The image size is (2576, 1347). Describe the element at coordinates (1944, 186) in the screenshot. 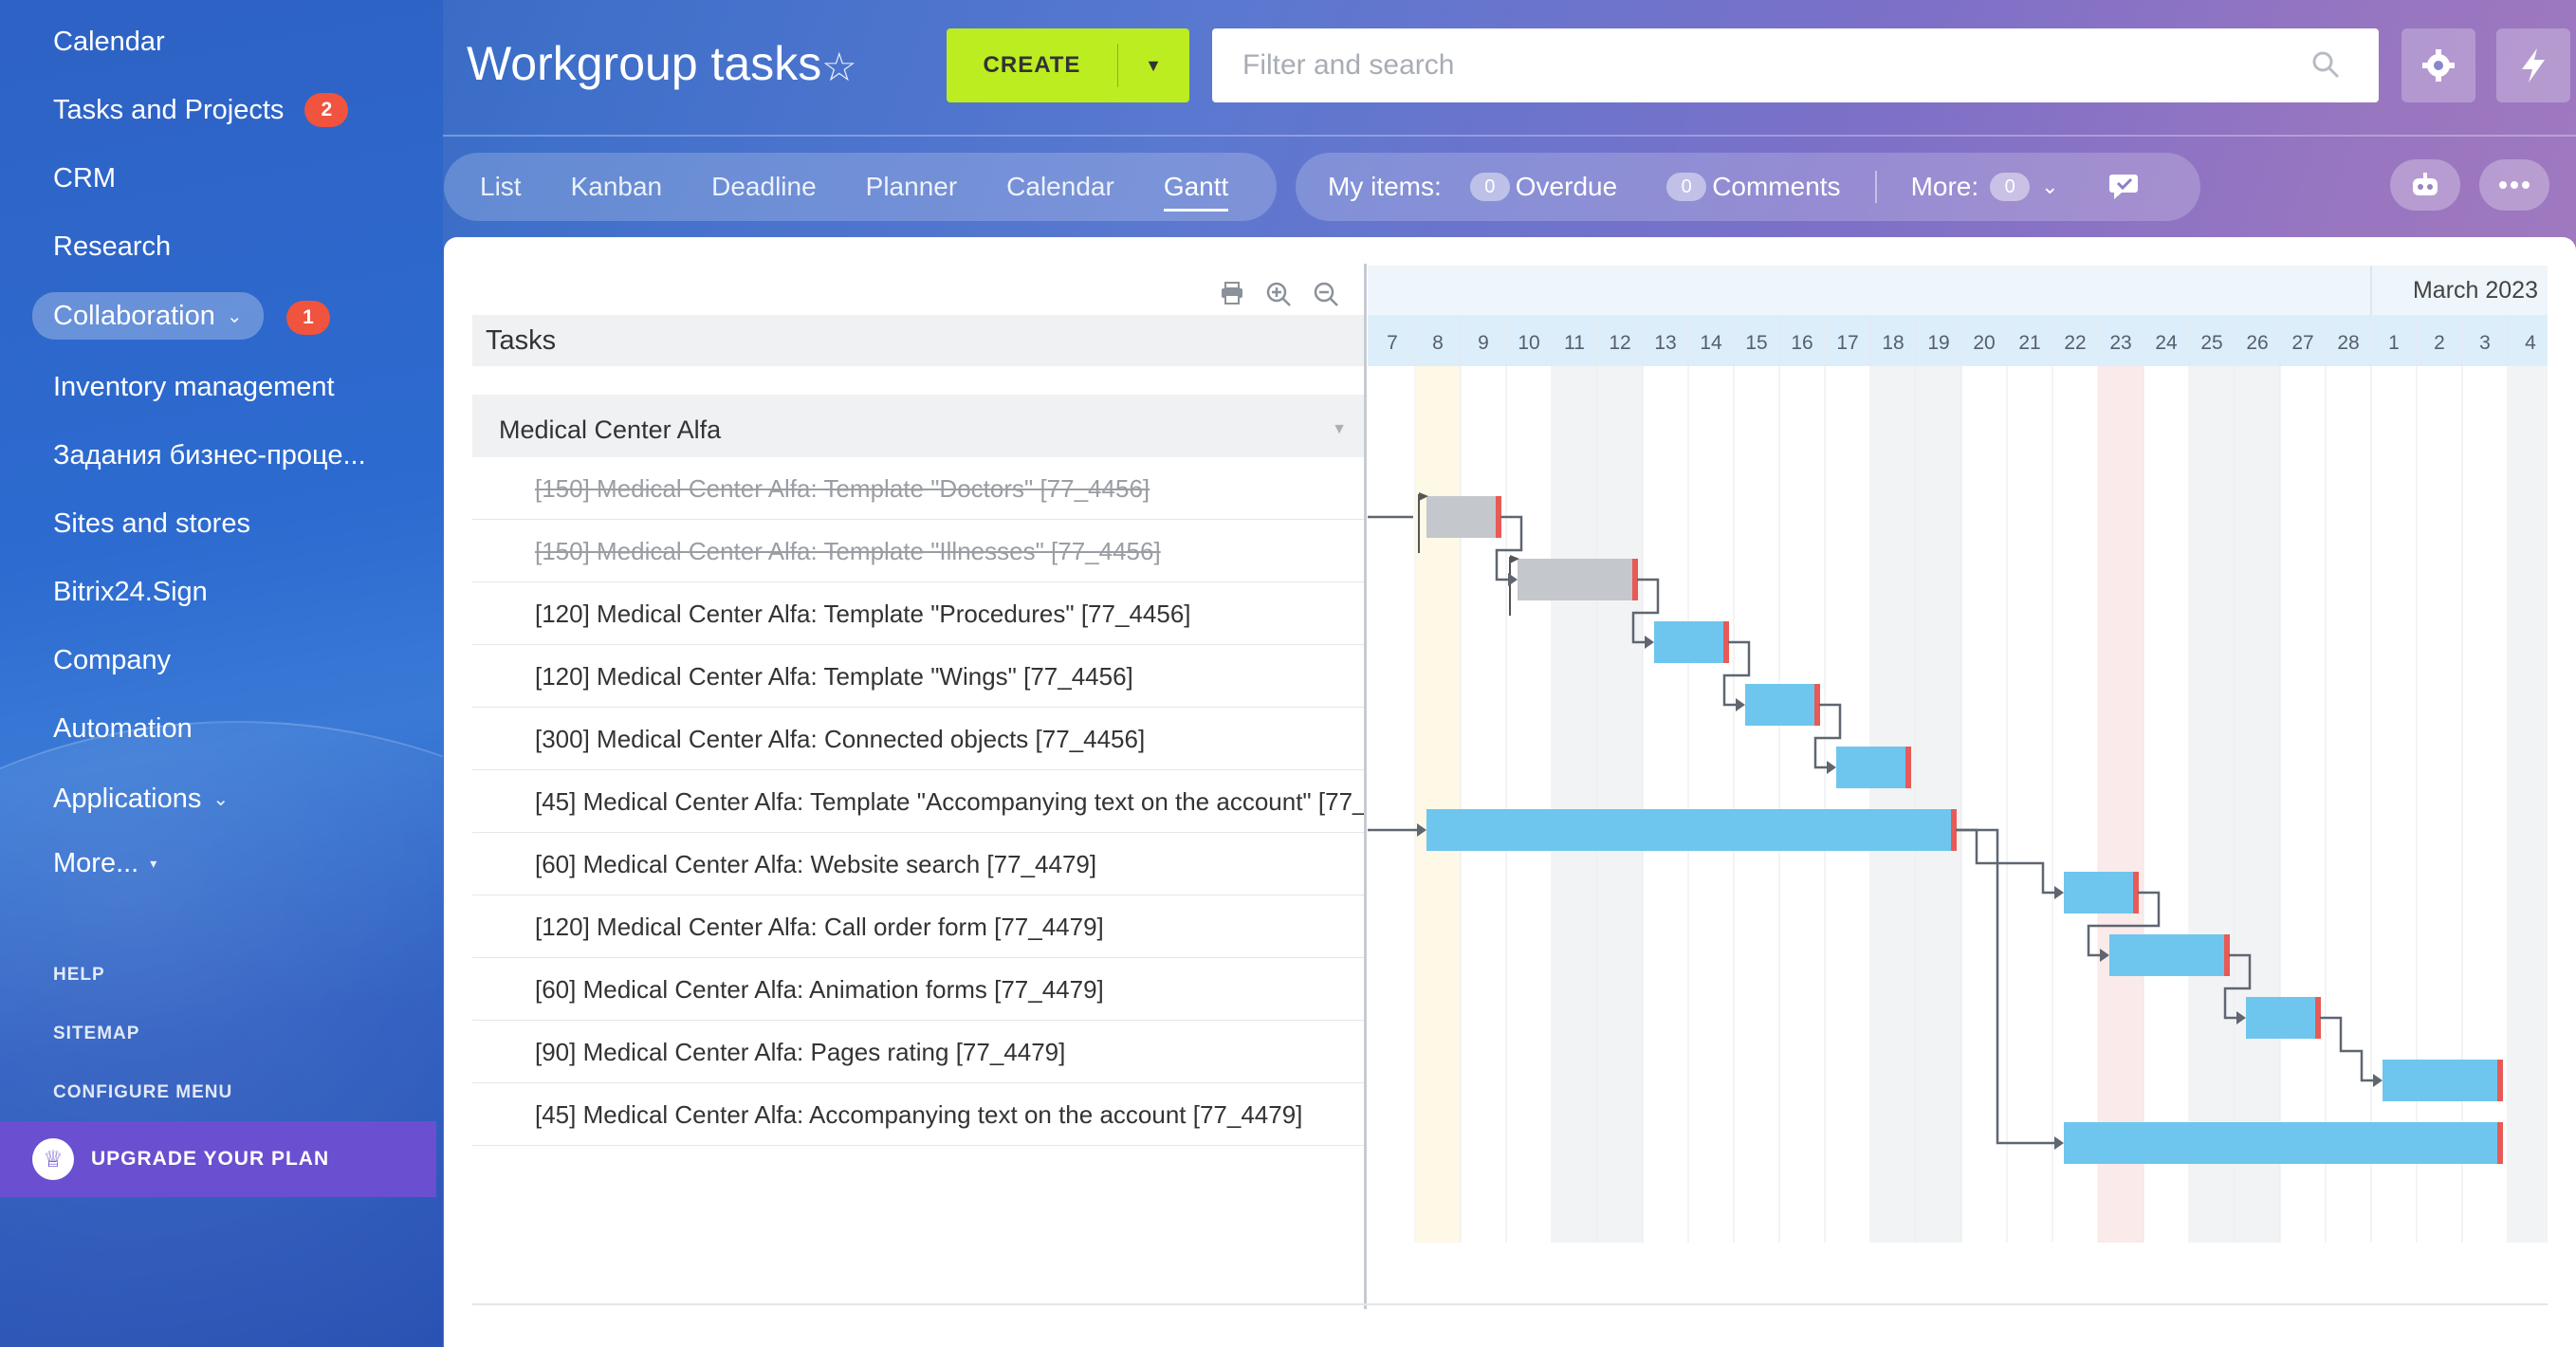

I see `more-label: More:` at that location.